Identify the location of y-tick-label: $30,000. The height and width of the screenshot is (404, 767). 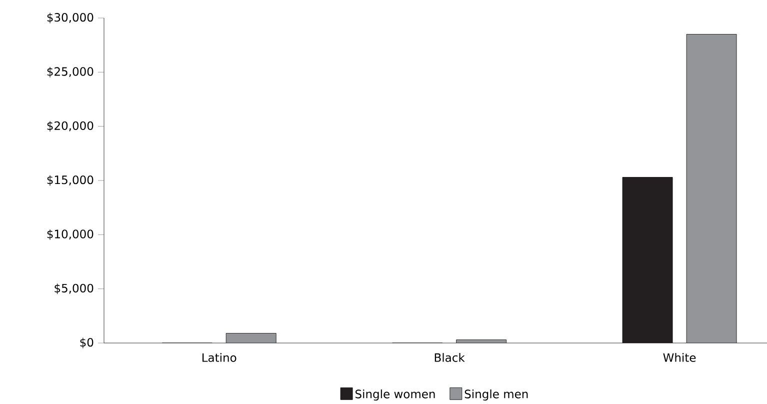
(70, 18).